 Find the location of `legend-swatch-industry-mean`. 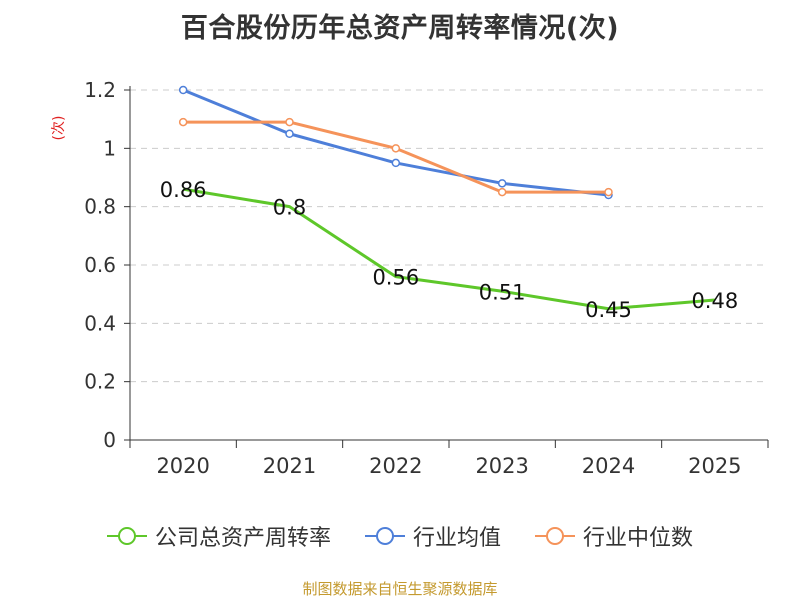

legend-swatch-industry-mean is located at coordinates (384, 536).